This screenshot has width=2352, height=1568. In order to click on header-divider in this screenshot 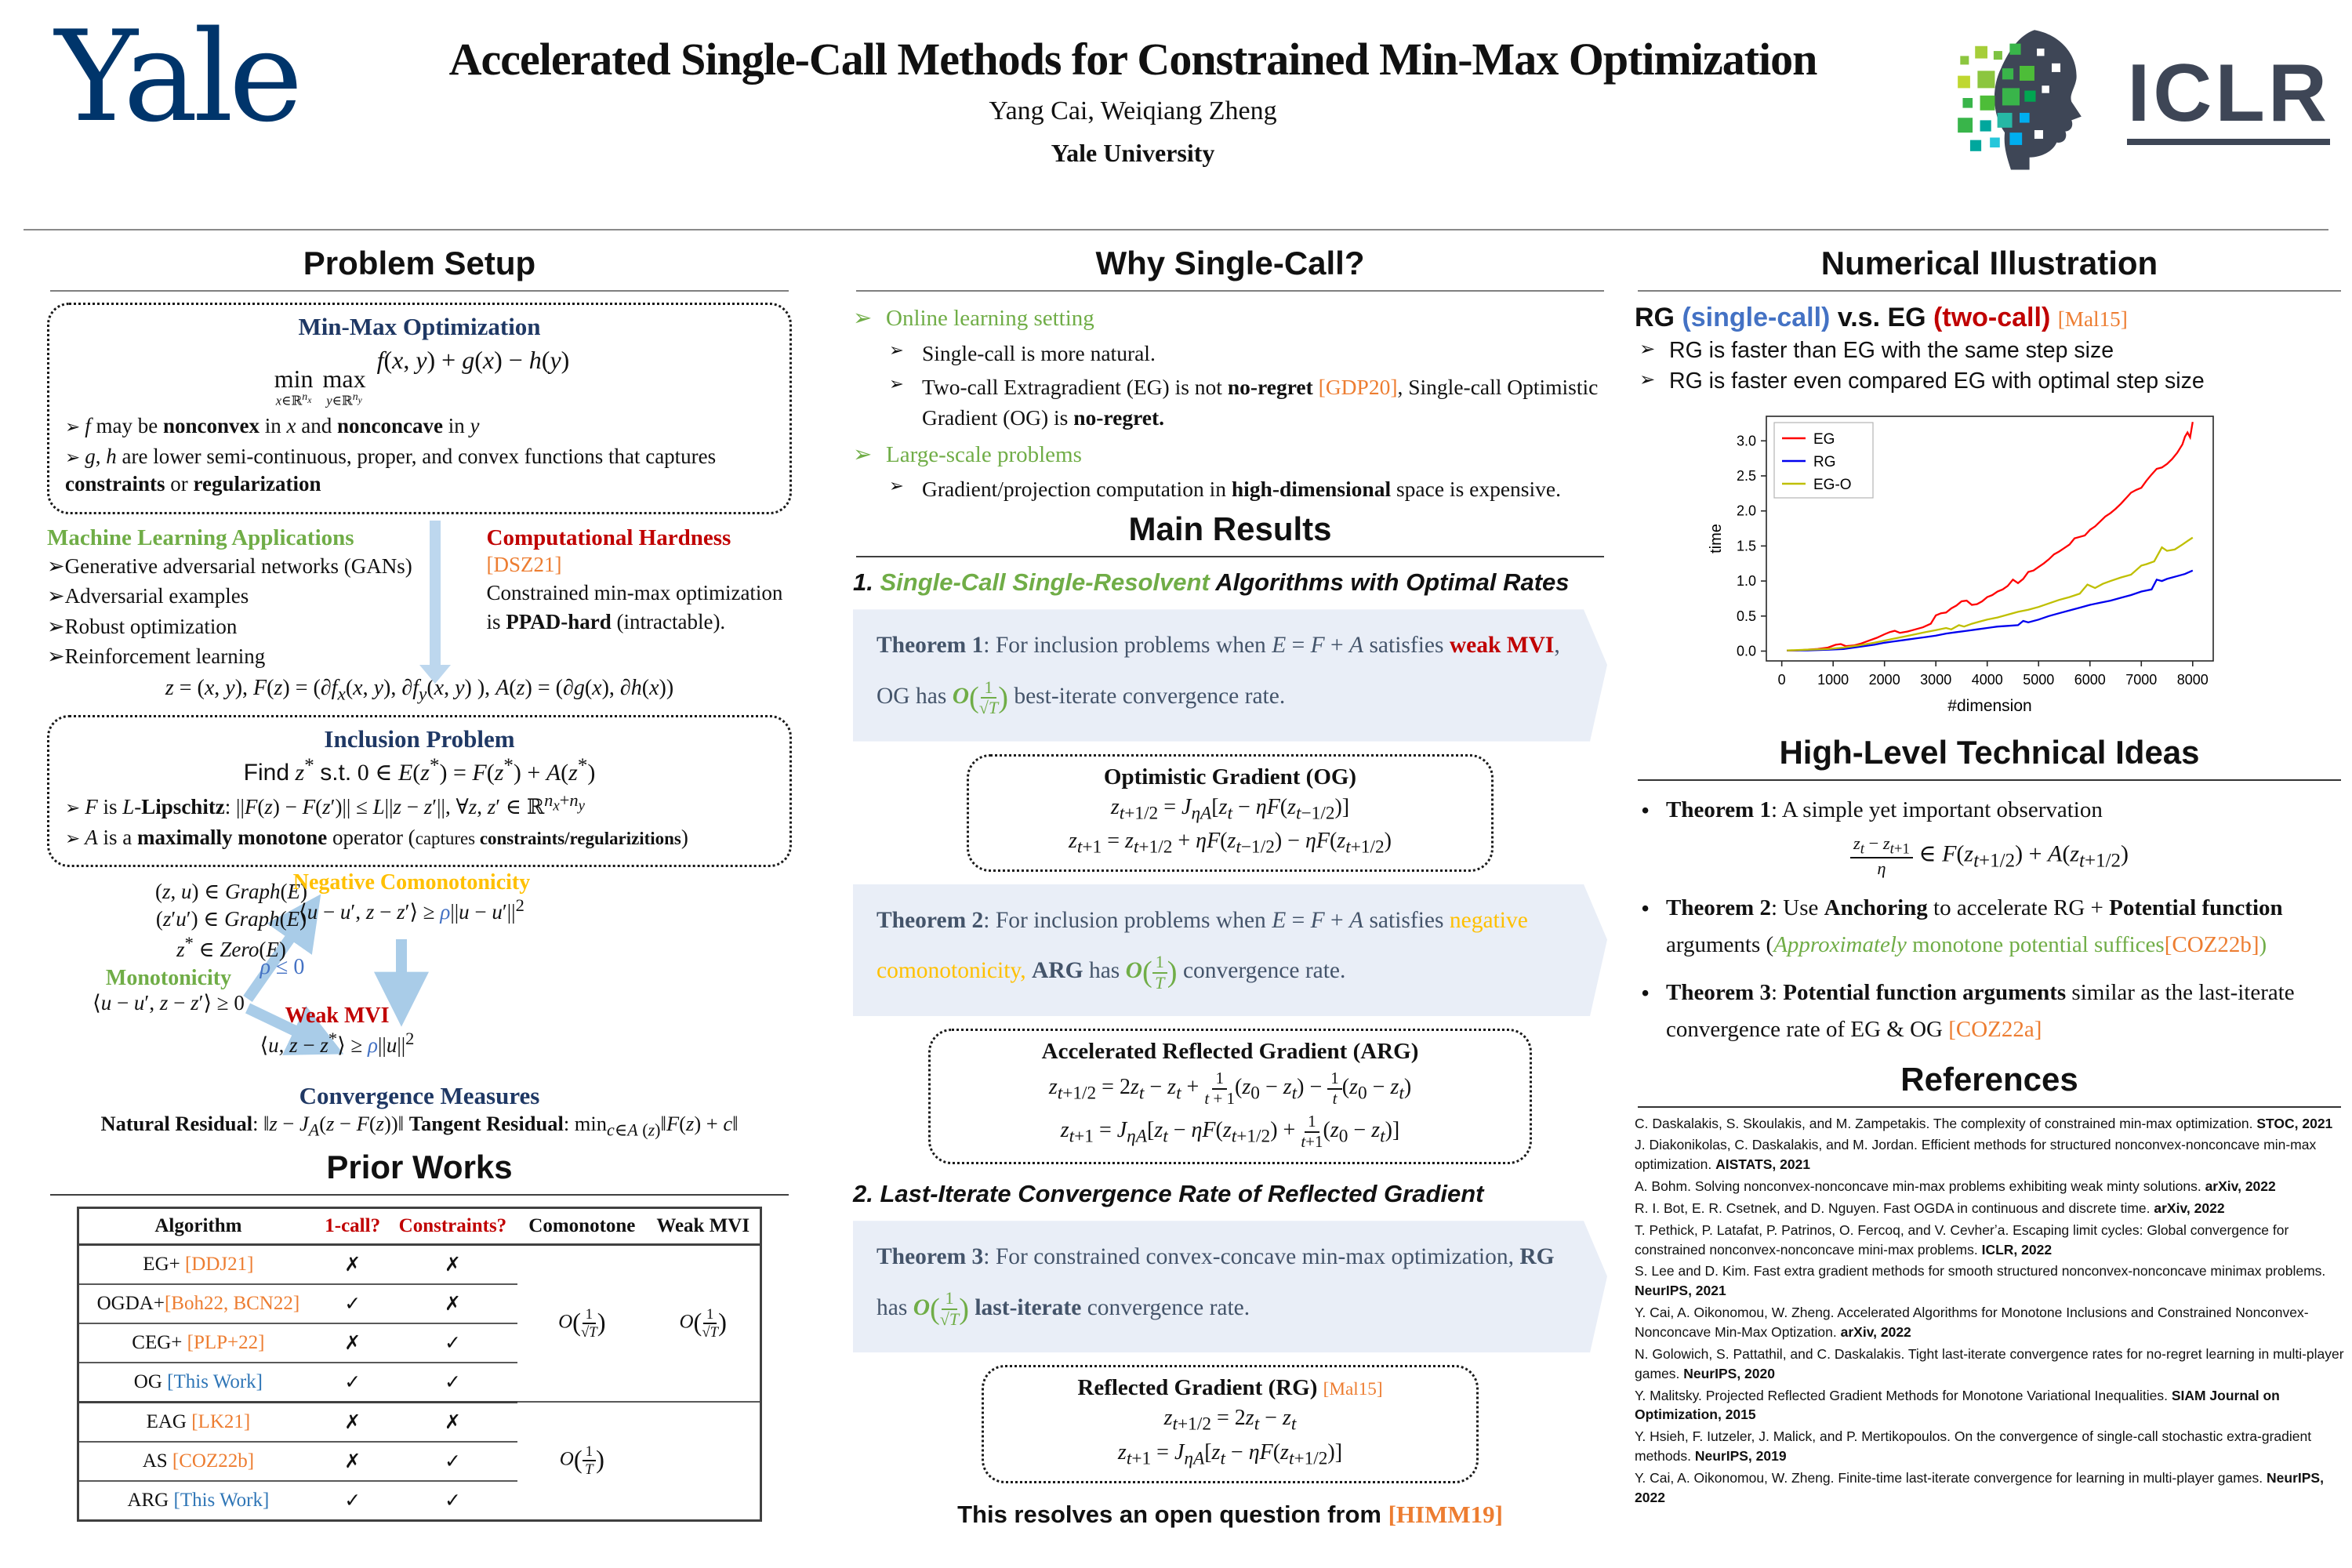, I will do `click(1176, 229)`.